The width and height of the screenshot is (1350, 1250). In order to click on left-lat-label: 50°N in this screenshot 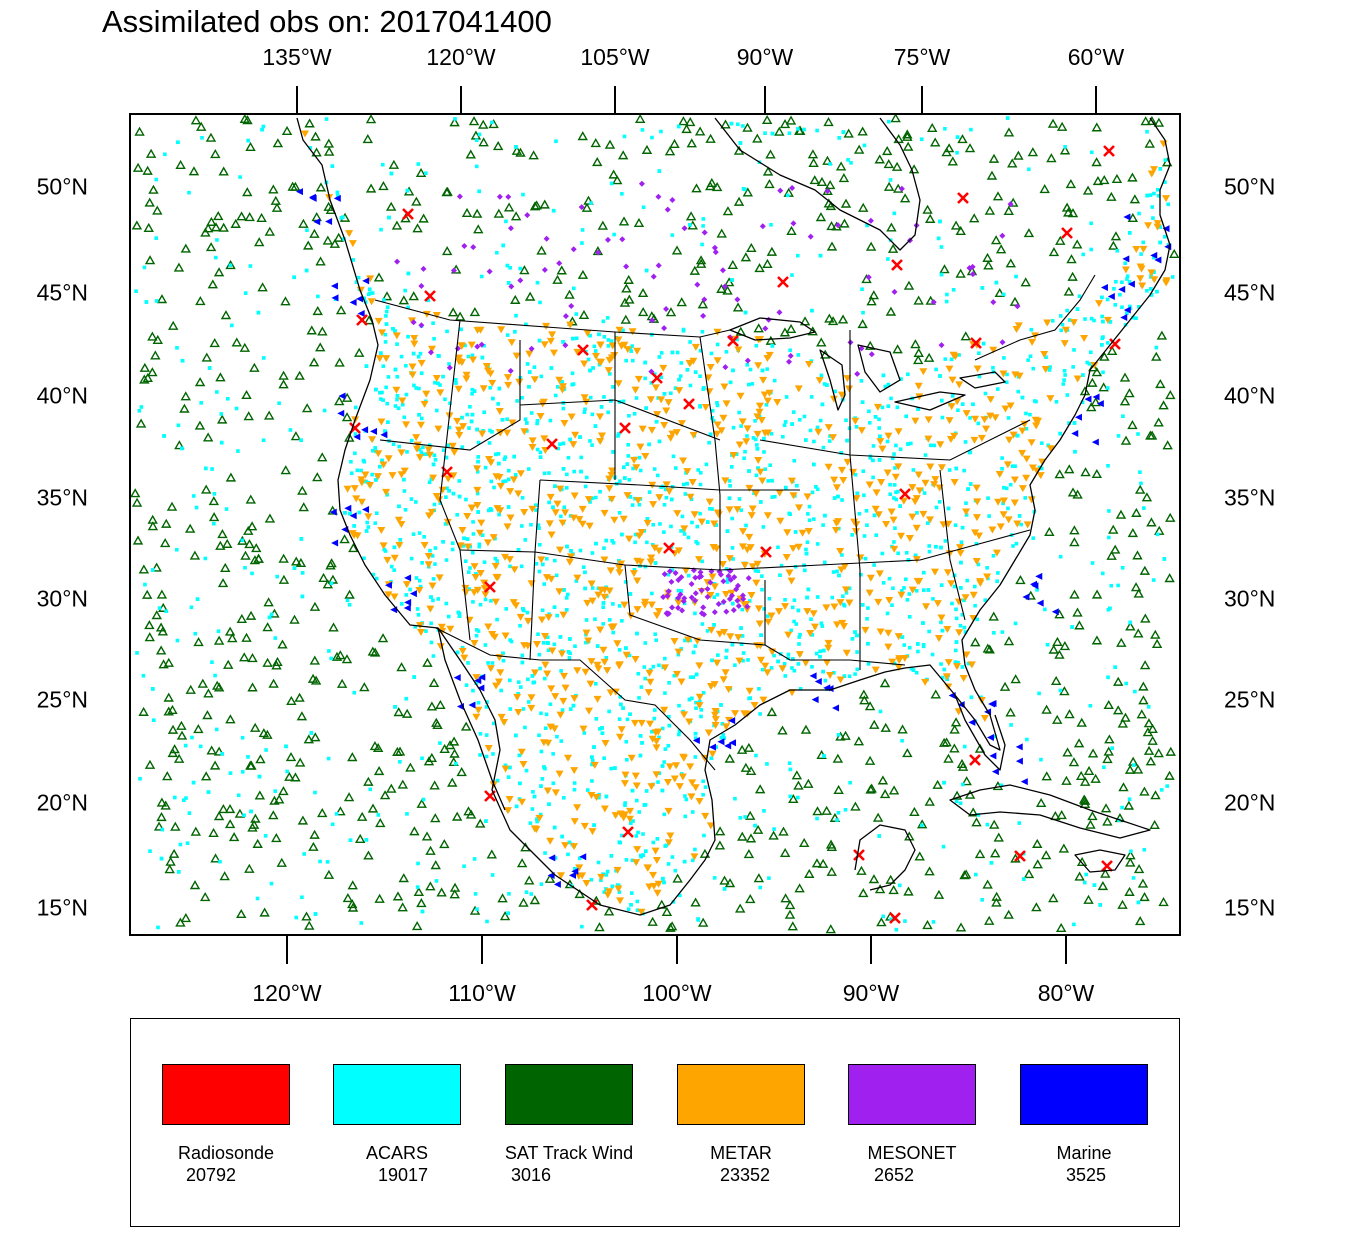, I will do `click(62, 186)`.